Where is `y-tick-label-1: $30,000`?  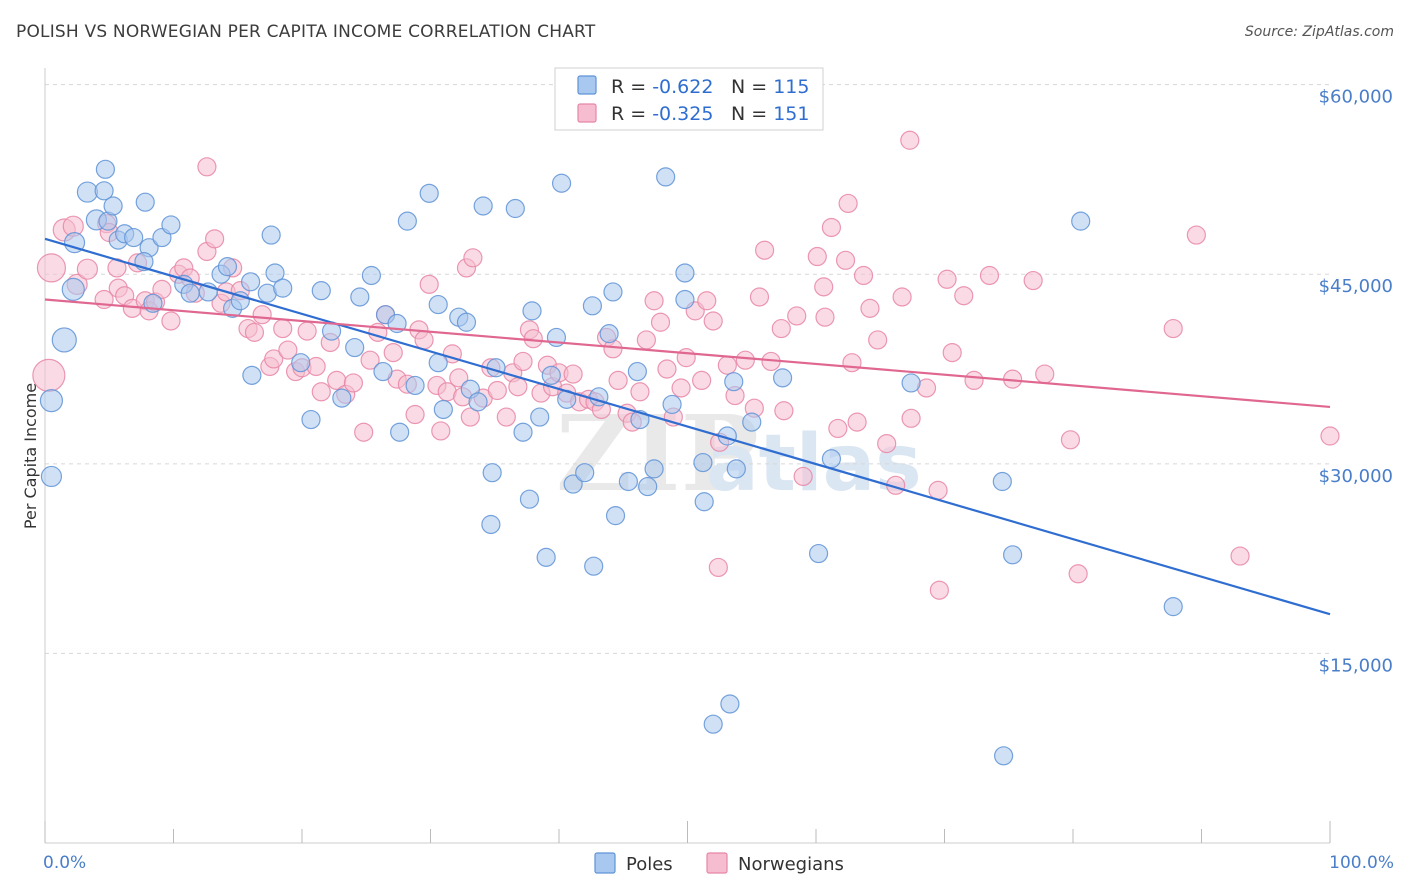
y-tick-label-1: $30,000 is located at coordinates (1356, 476).